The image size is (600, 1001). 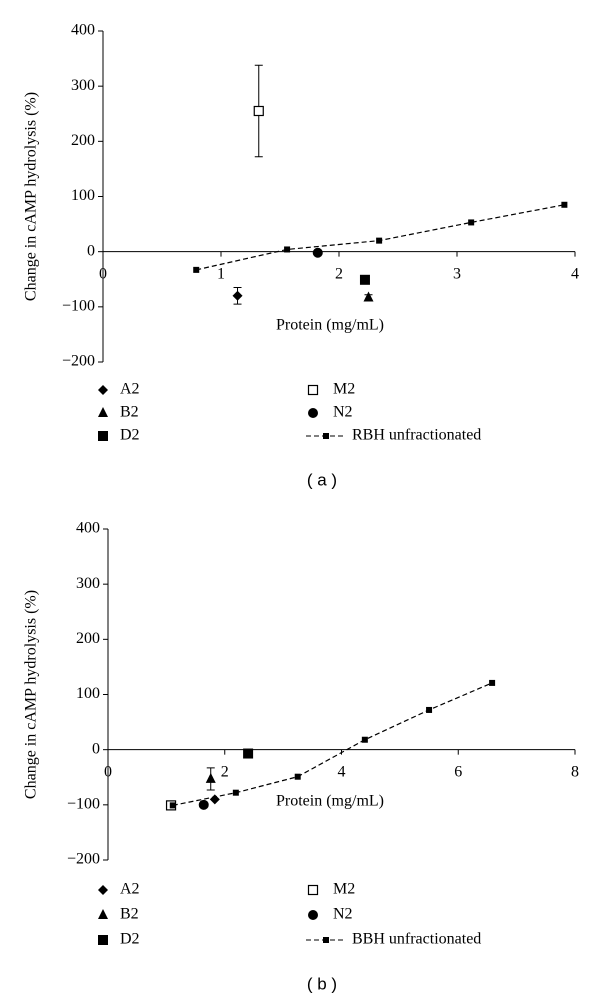 What do you see at coordinates (322, 479) in the screenshot?
I see `caption: ( a )` at bounding box center [322, 479].